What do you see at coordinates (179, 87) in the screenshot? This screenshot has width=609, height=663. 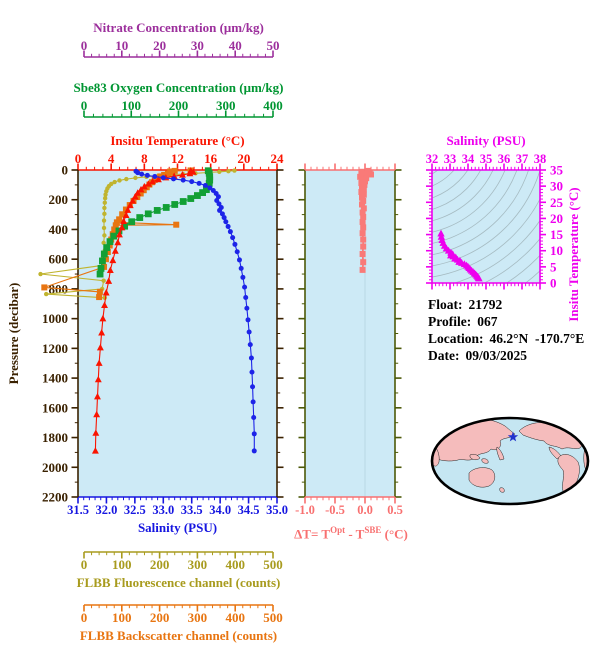 I see `oxygen-axis-title: Sbe83 Oxygen Concentration (μm/kg)` at bounding box center [179, 87].